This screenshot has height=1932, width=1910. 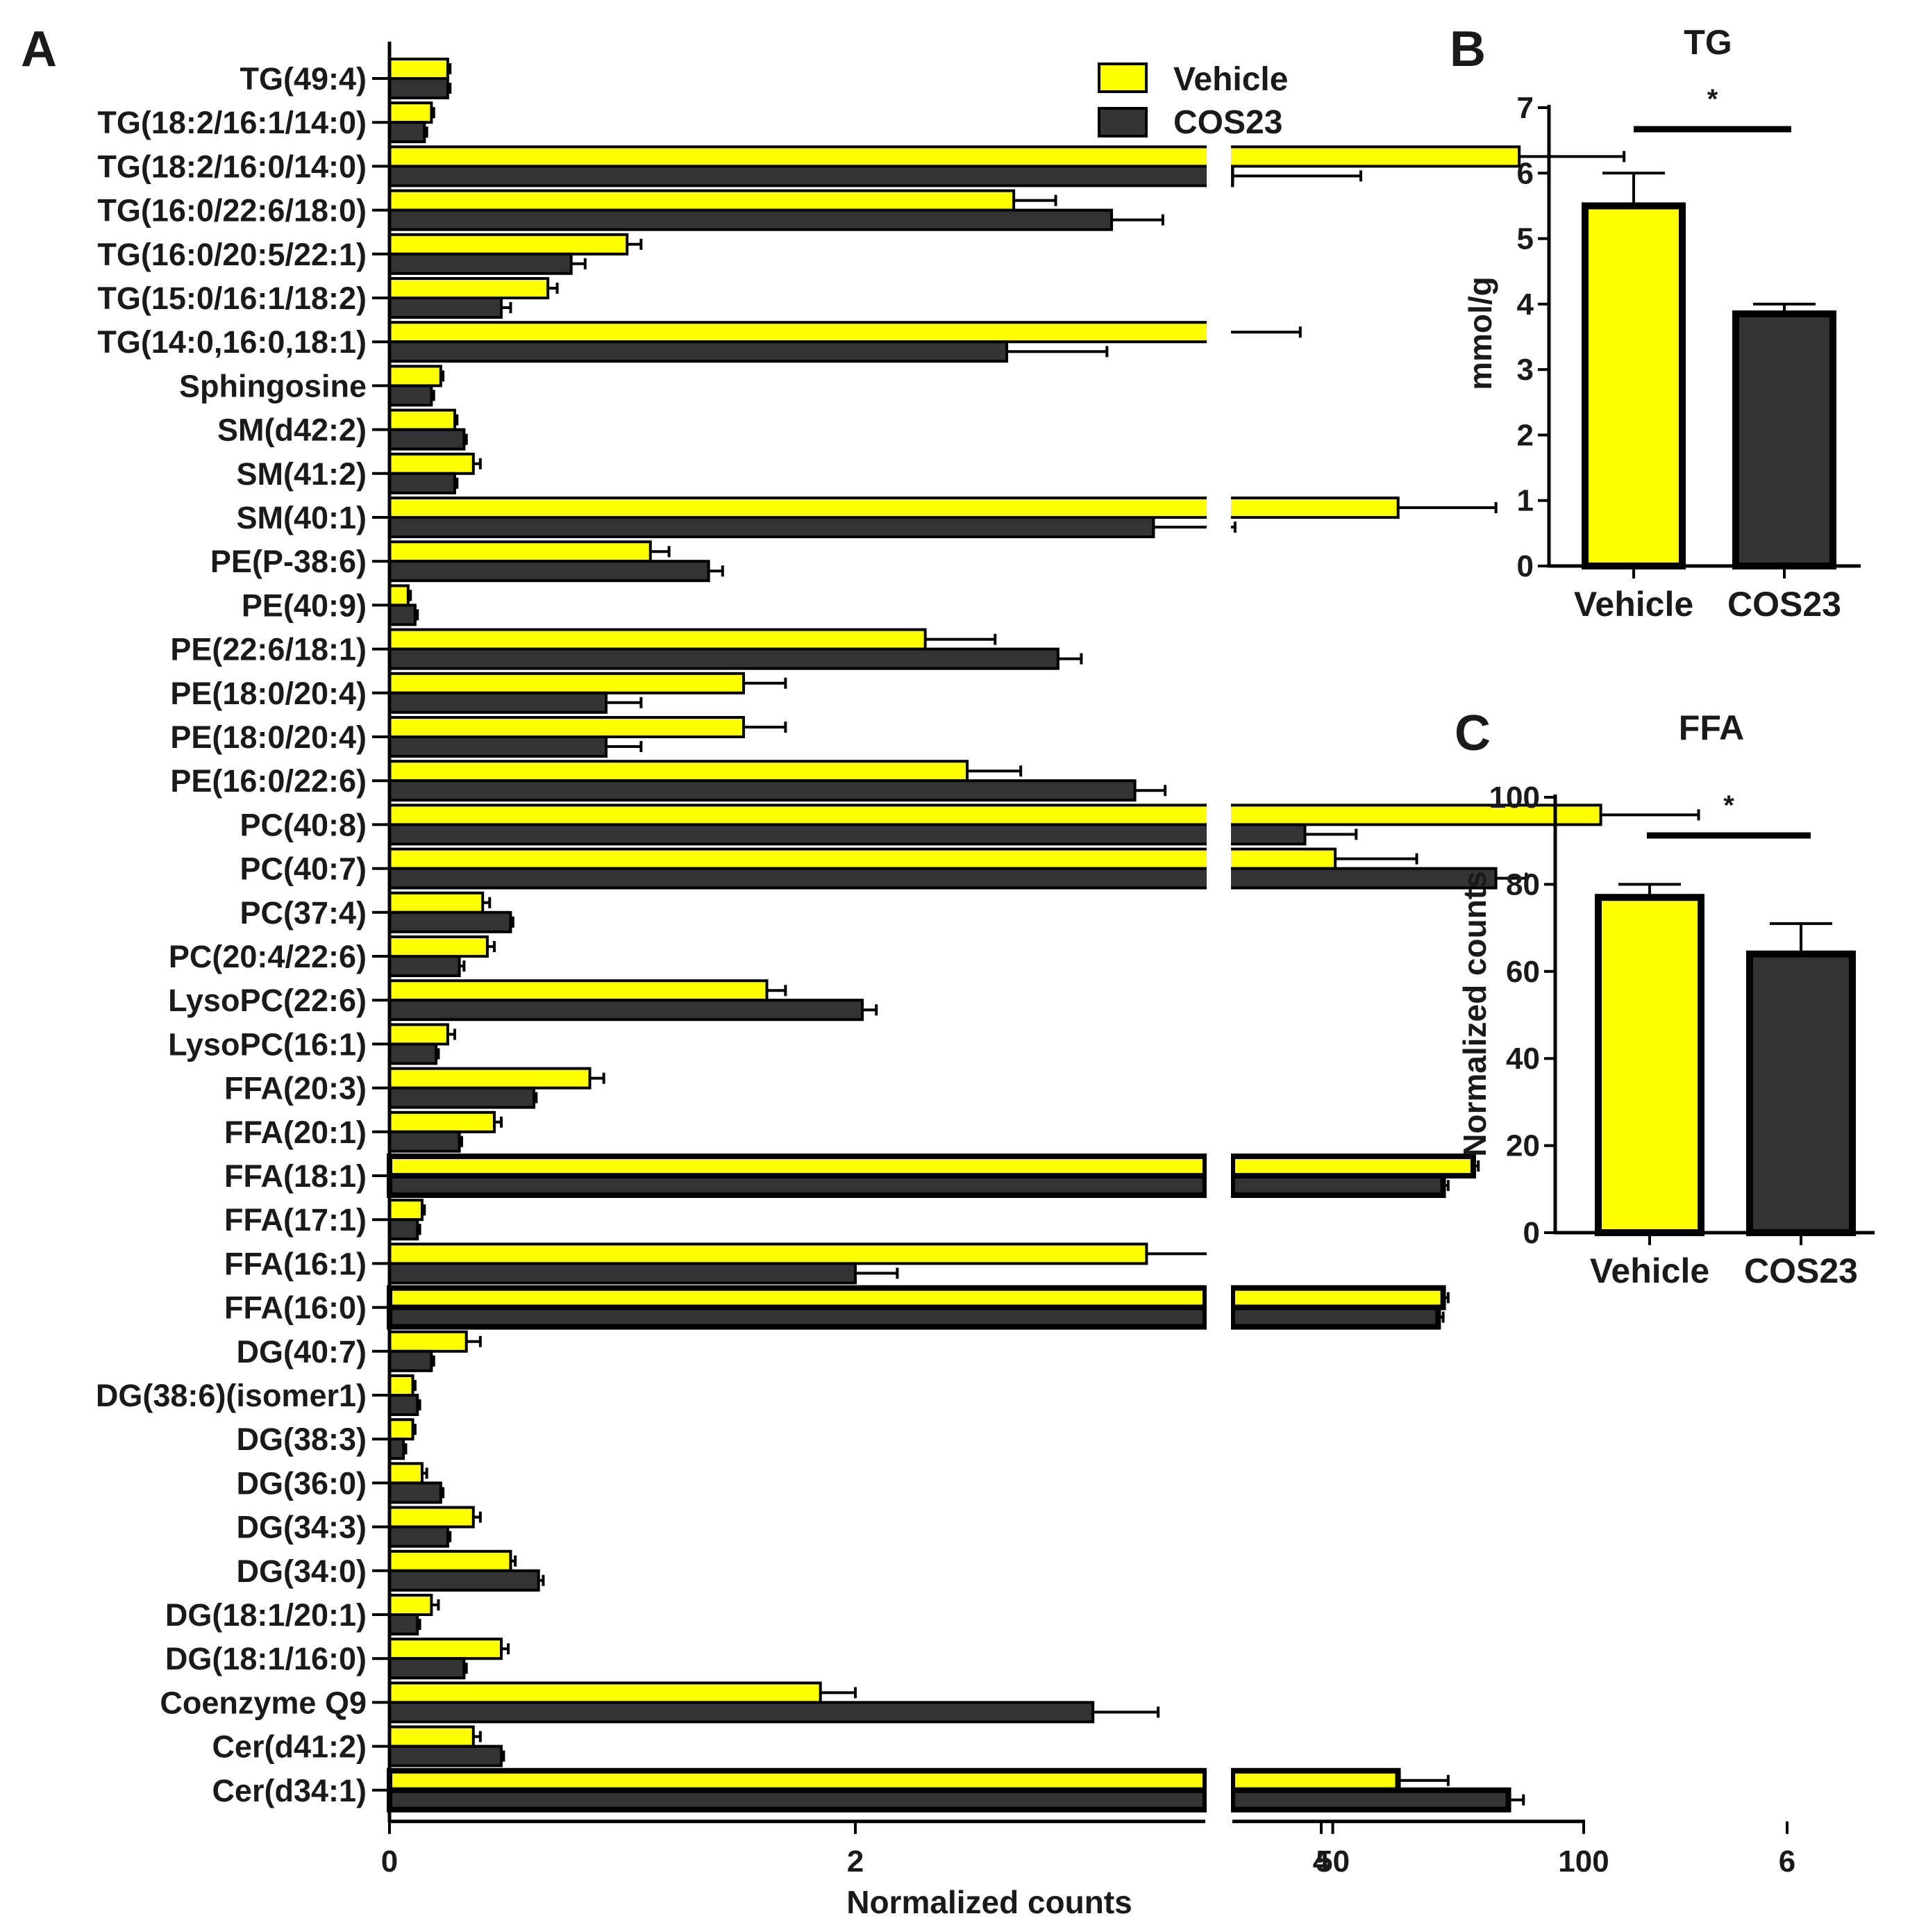 I want to click on x-tick-label: COS23, so click(x=1801, y=1270).